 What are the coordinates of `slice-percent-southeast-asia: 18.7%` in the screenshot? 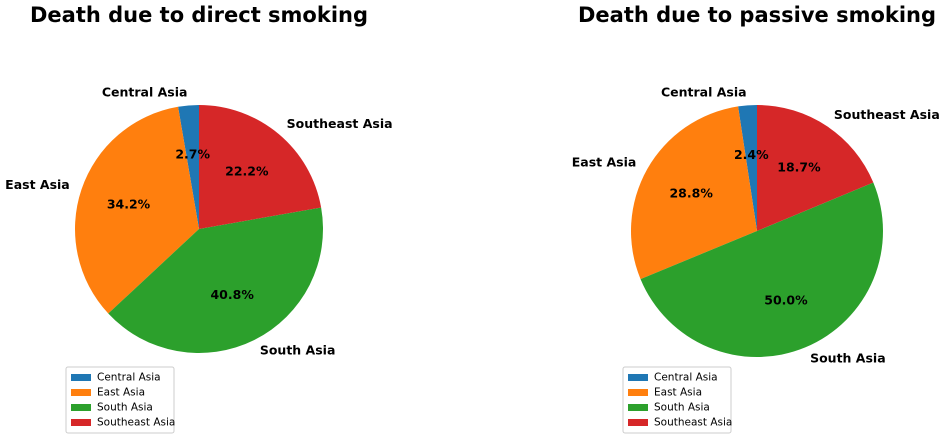 It's located at (799, 167).